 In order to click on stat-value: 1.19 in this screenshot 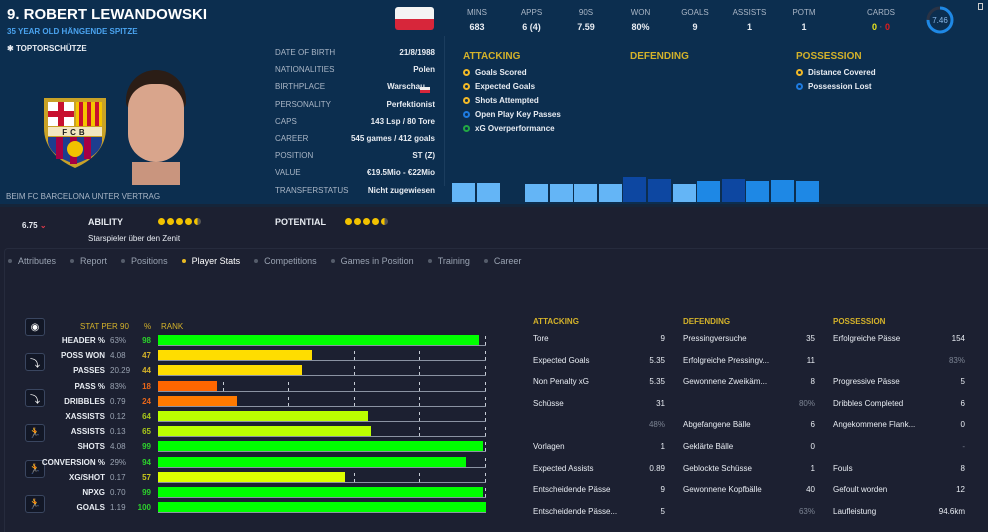, I will do `click(118, 508)`.